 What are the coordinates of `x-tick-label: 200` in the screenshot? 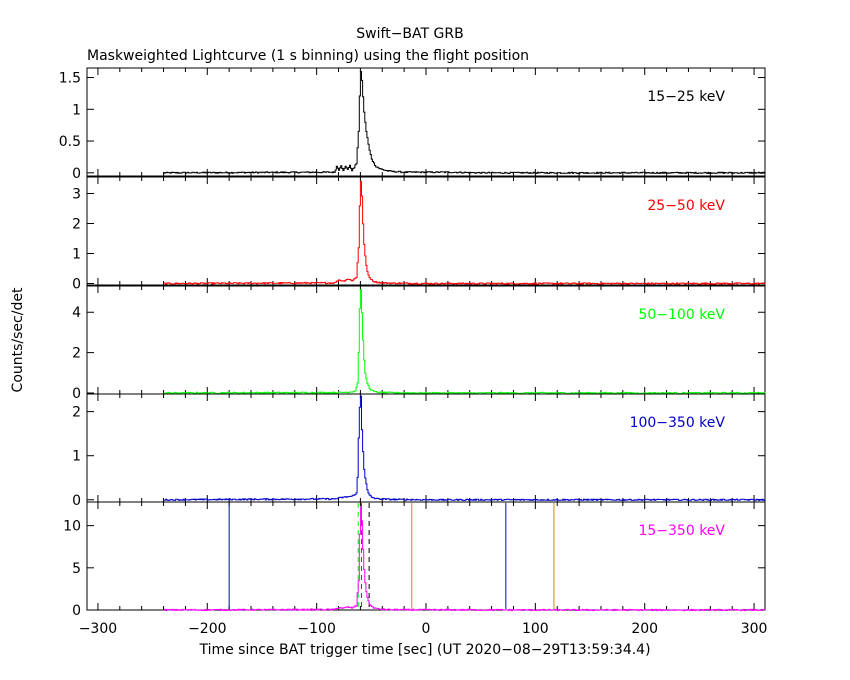 It's located at (644, 629).